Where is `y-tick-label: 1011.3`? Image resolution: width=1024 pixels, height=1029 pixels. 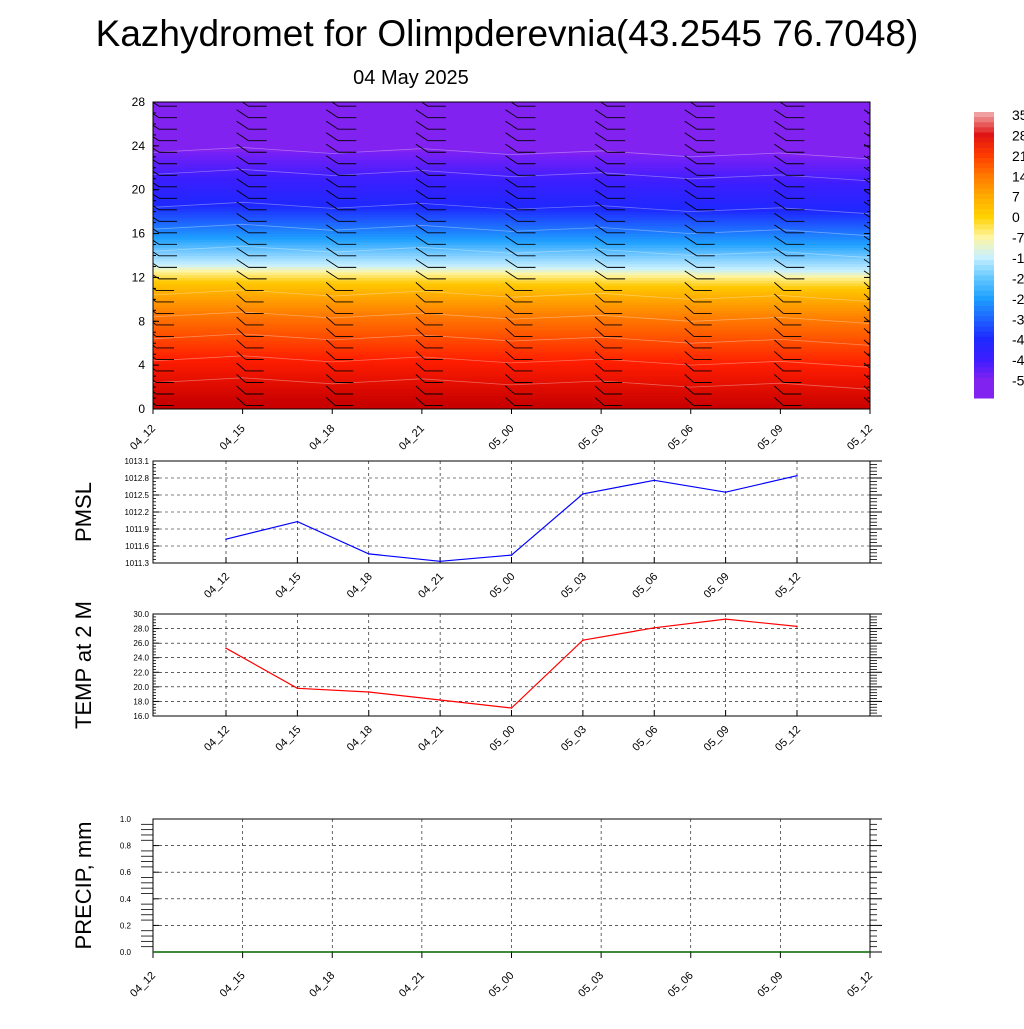
y-tick-label: 1011.3 is located at coordinates (137, 563).